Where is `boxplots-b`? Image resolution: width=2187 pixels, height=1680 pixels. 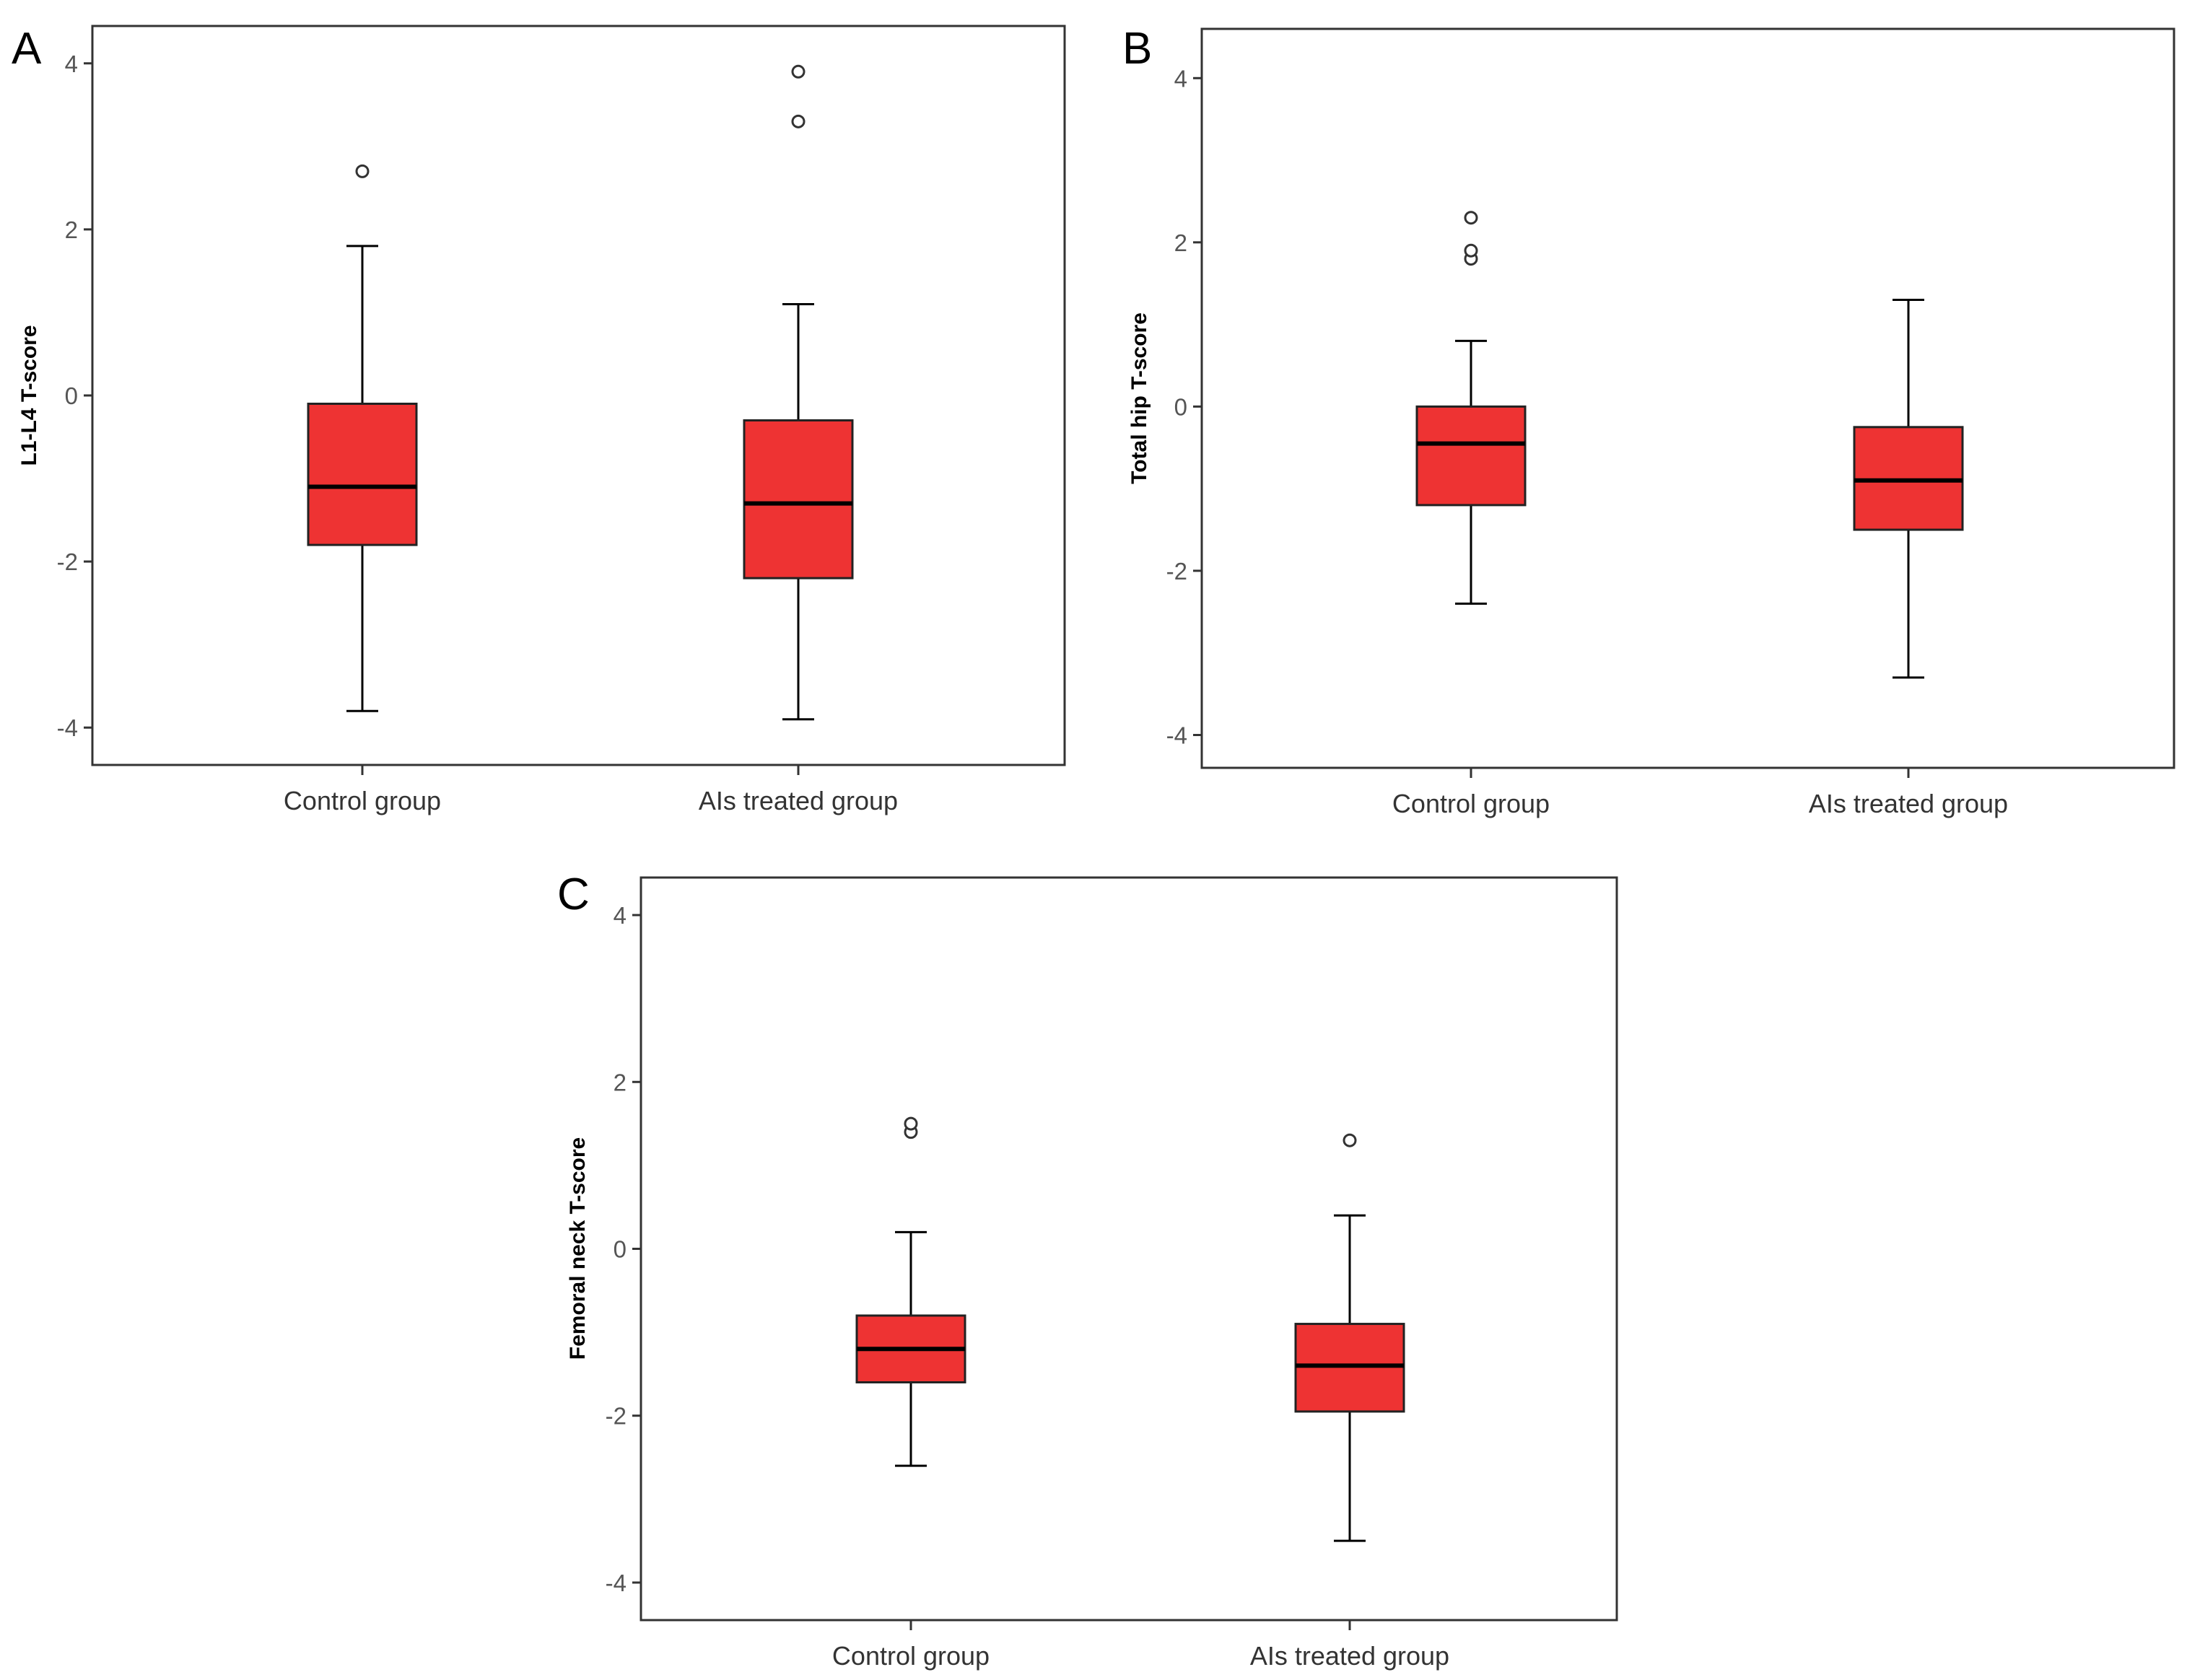 boxplots-b is located at coordinates (1689, 445).